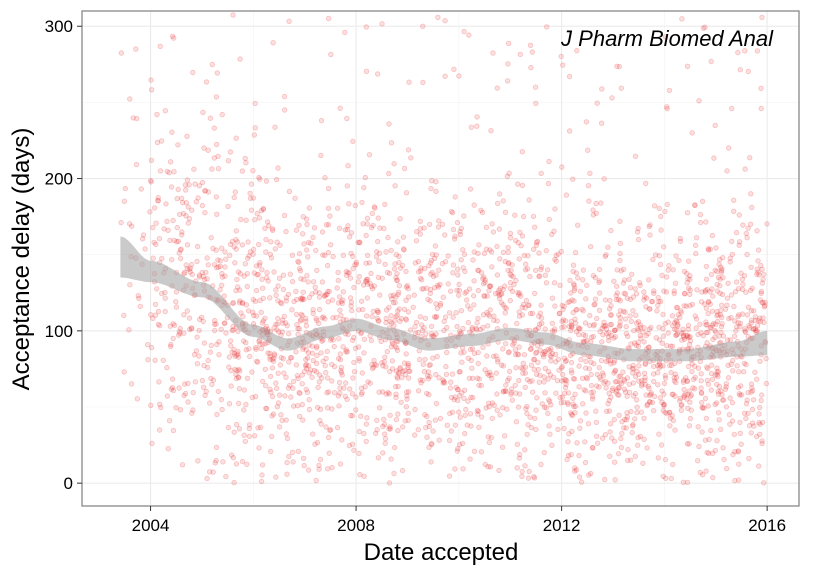  What do you see at coordinates (767, 525) in the screenshot?
I see `x-tick-label: 2016` at bounding box center [767, 525].